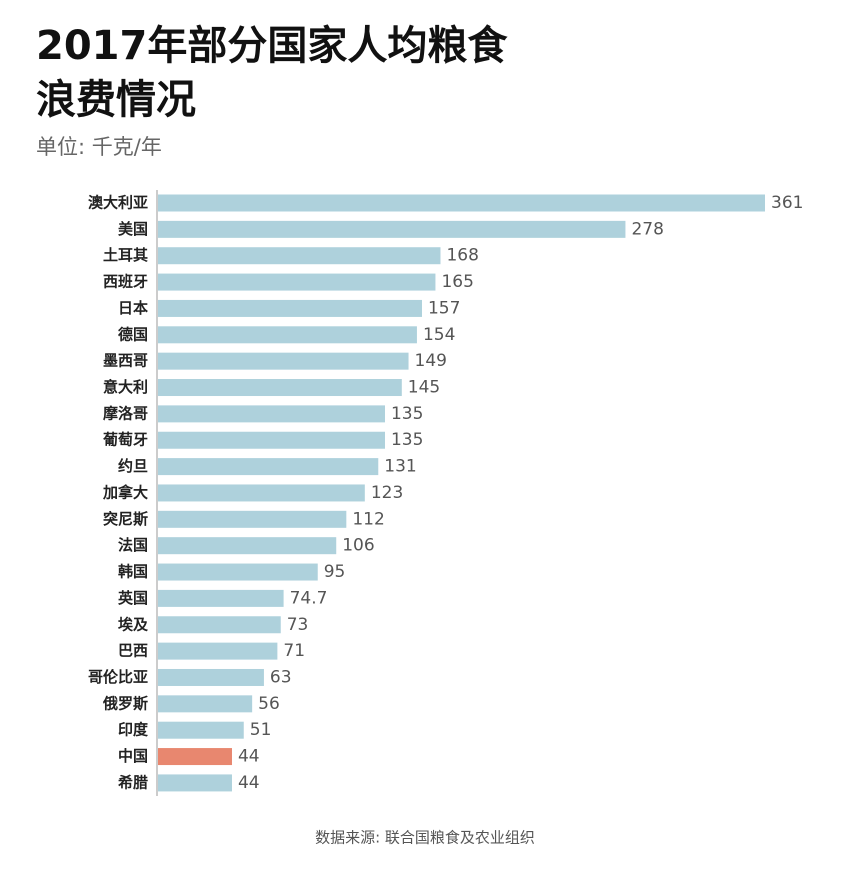 The image size is (850, 882). What do you see at coordinates (125, 282) in the screenshot?
I see `category-label: 西班牙` at bounding box center [125, 282].